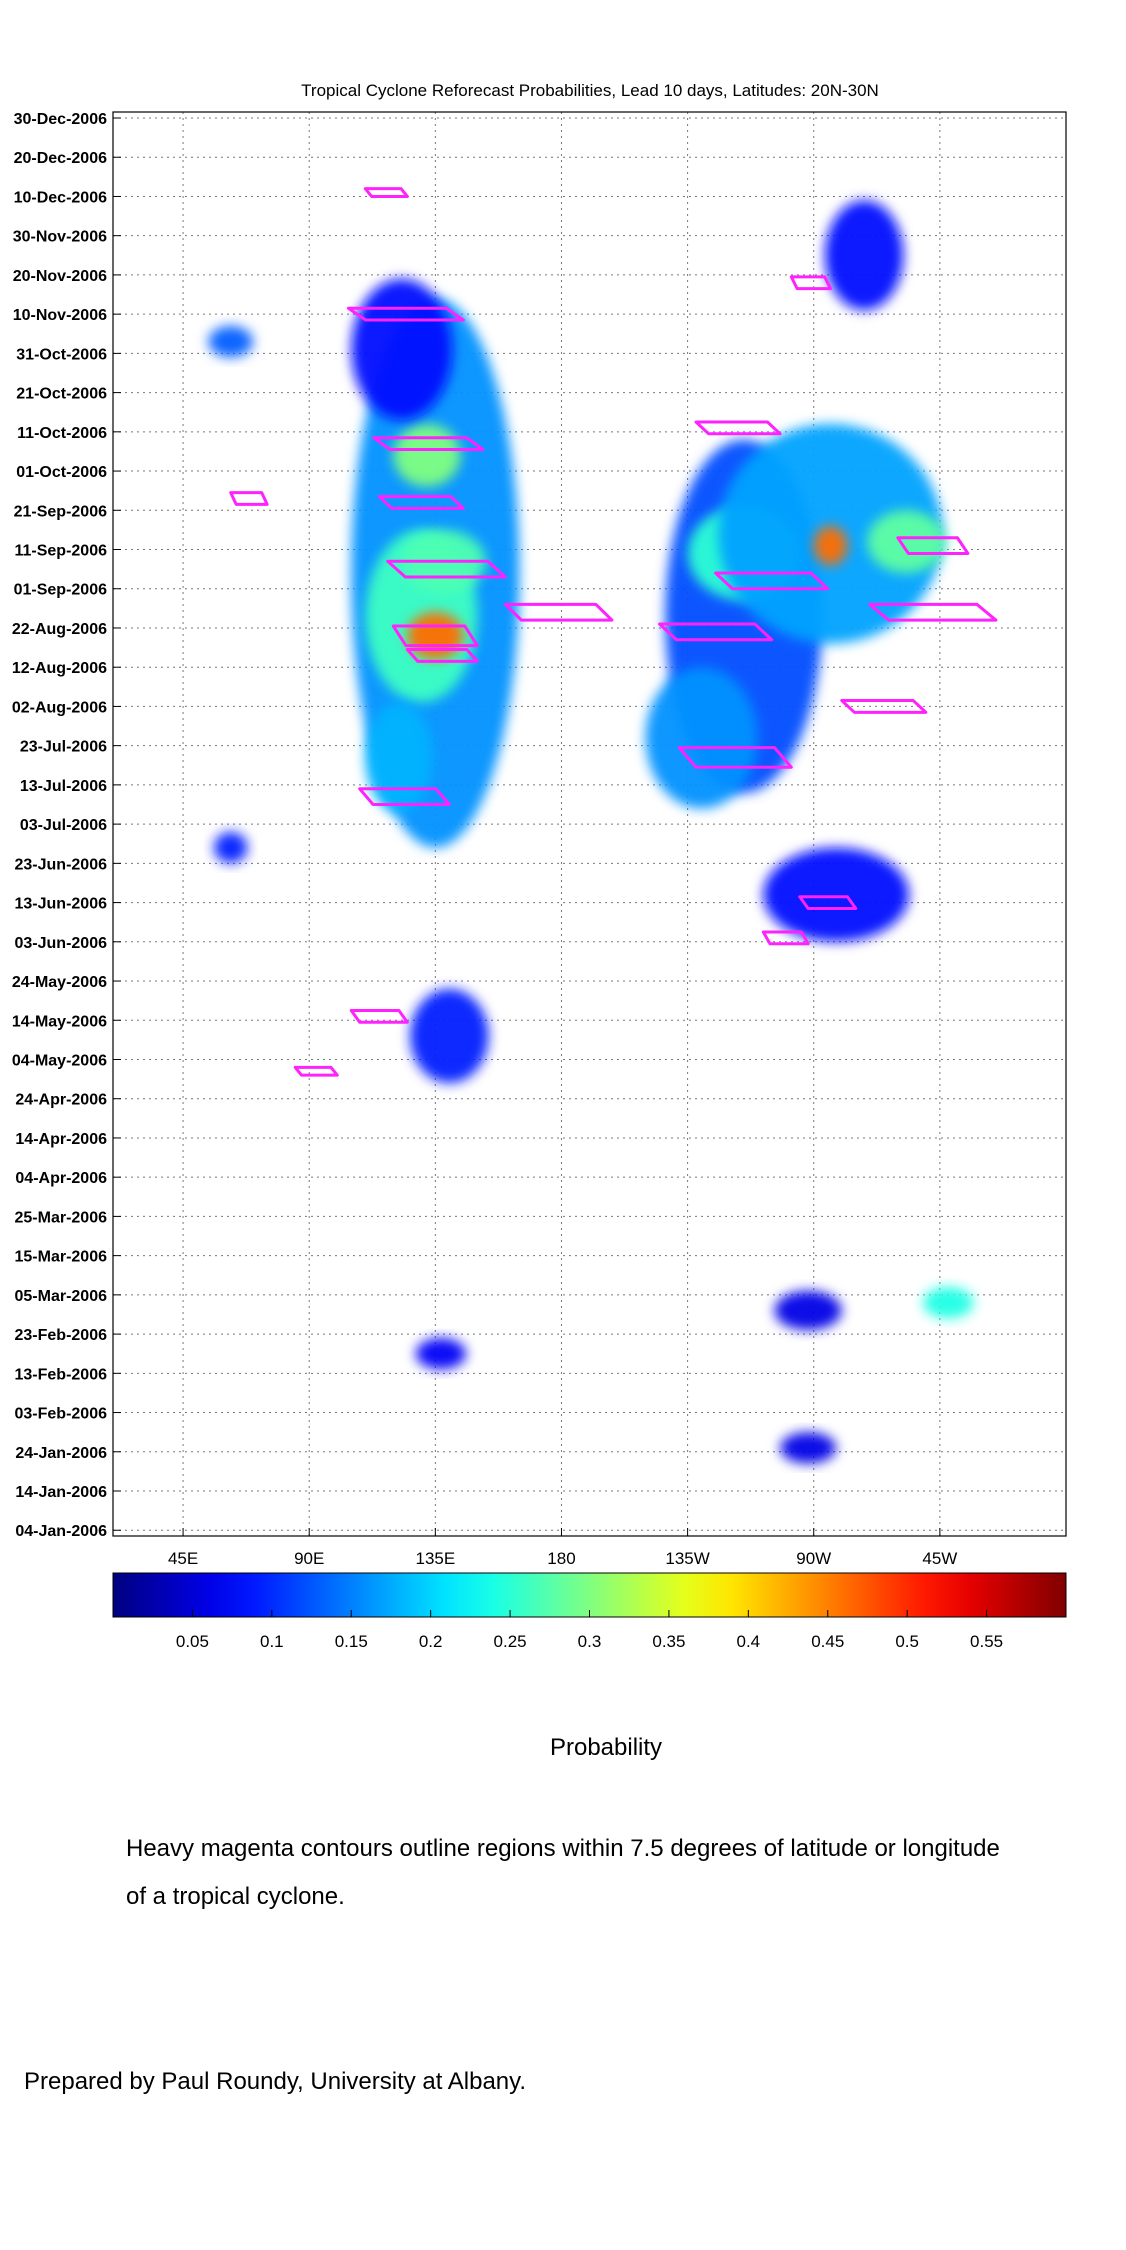 This screenshot has width=1126, height=2250. What do you see at coordinates (61, 394) in the screenshot?
I see `y-tick-label: 21-Oct-2006` at bounding box center [61, 394].